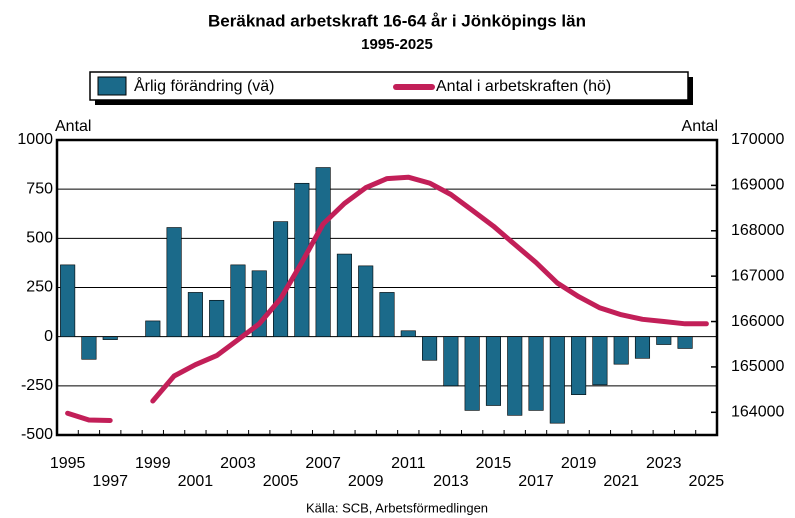  What do you see at coordinates (397, 507) in the screenshot?
I see `source: Källa: SCB, Arbetsförmedlingen` at bounding box center [397, 507].